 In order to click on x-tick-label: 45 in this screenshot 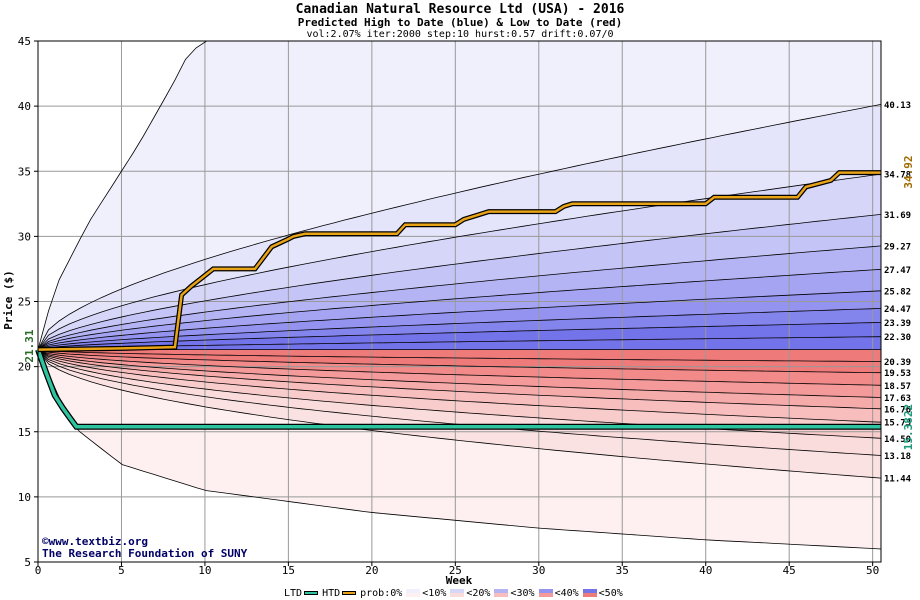, I will do `click(789, 570)`.